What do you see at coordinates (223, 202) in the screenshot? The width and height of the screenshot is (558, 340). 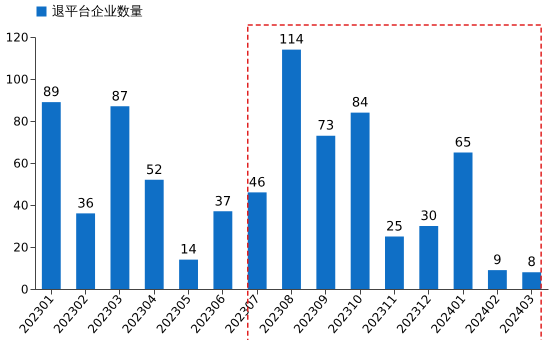 I see `data-label: 37` at bounding box center [223, 202].